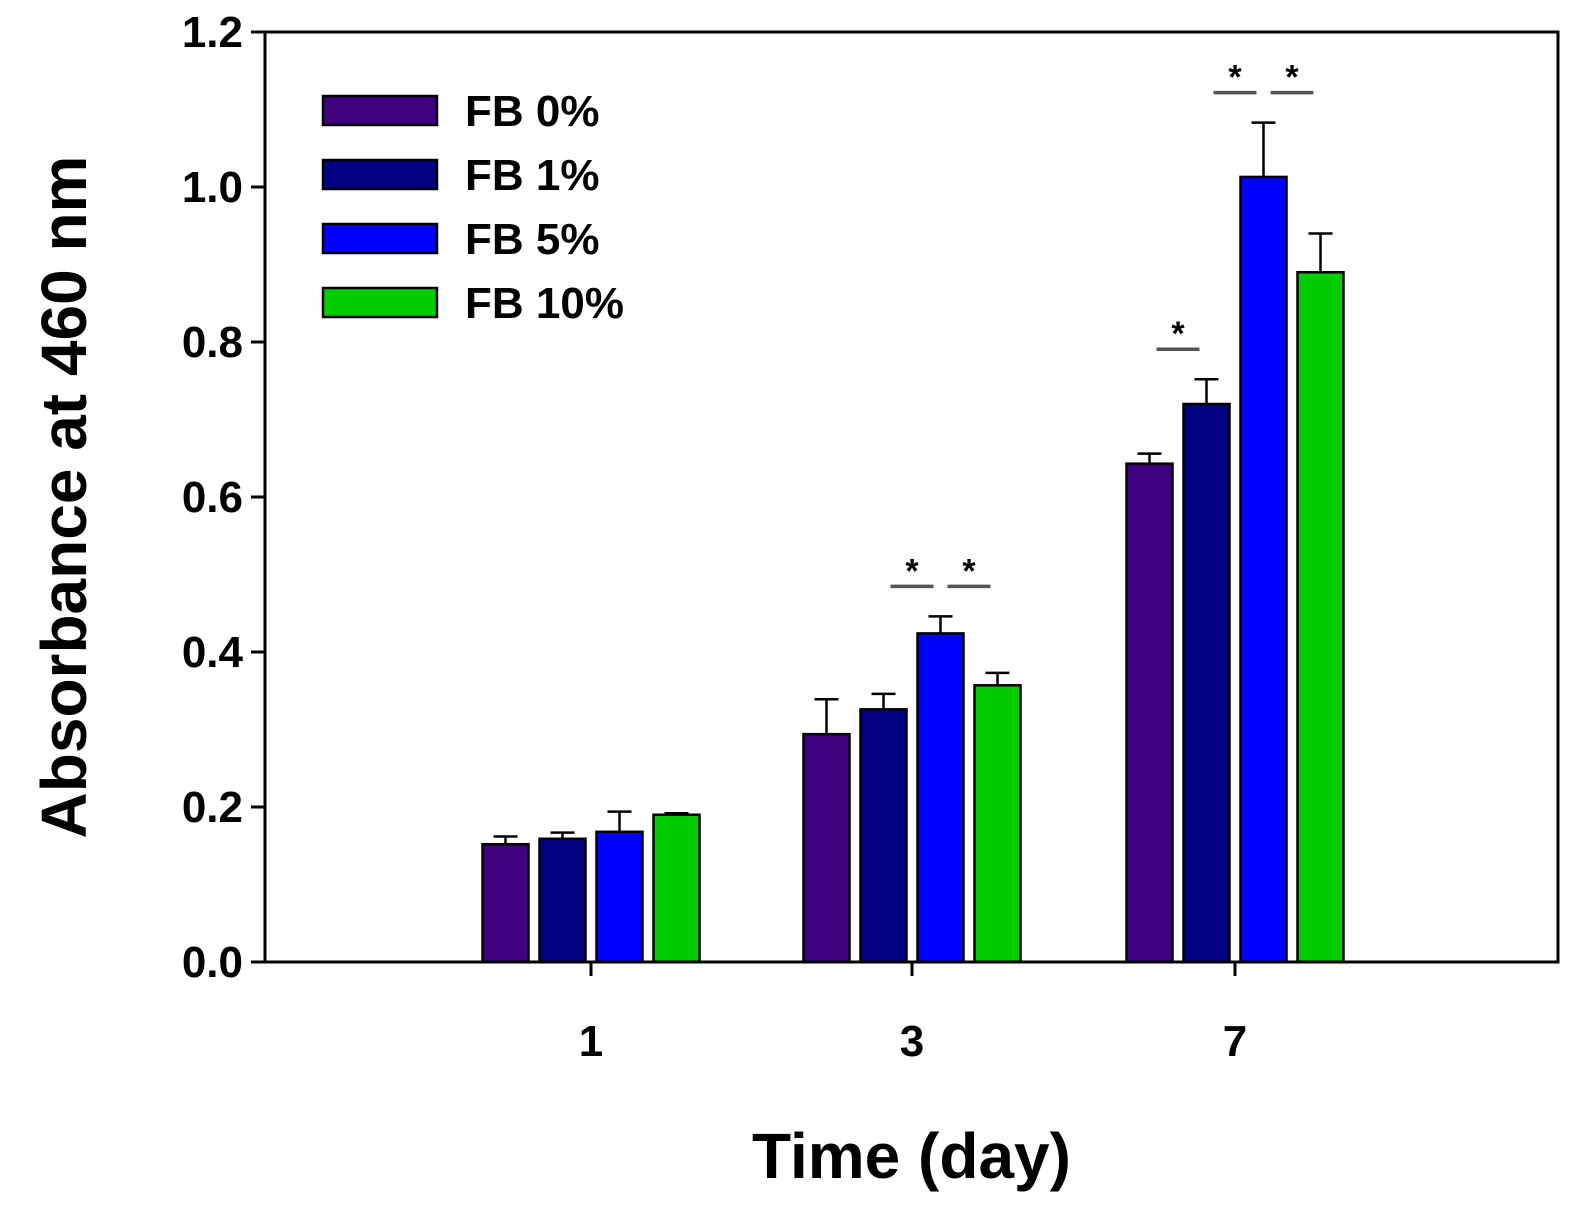 The height and width of the screenshot is (1210, 1575). I want to click on legend-label: FB 0%, so click(532, 111).